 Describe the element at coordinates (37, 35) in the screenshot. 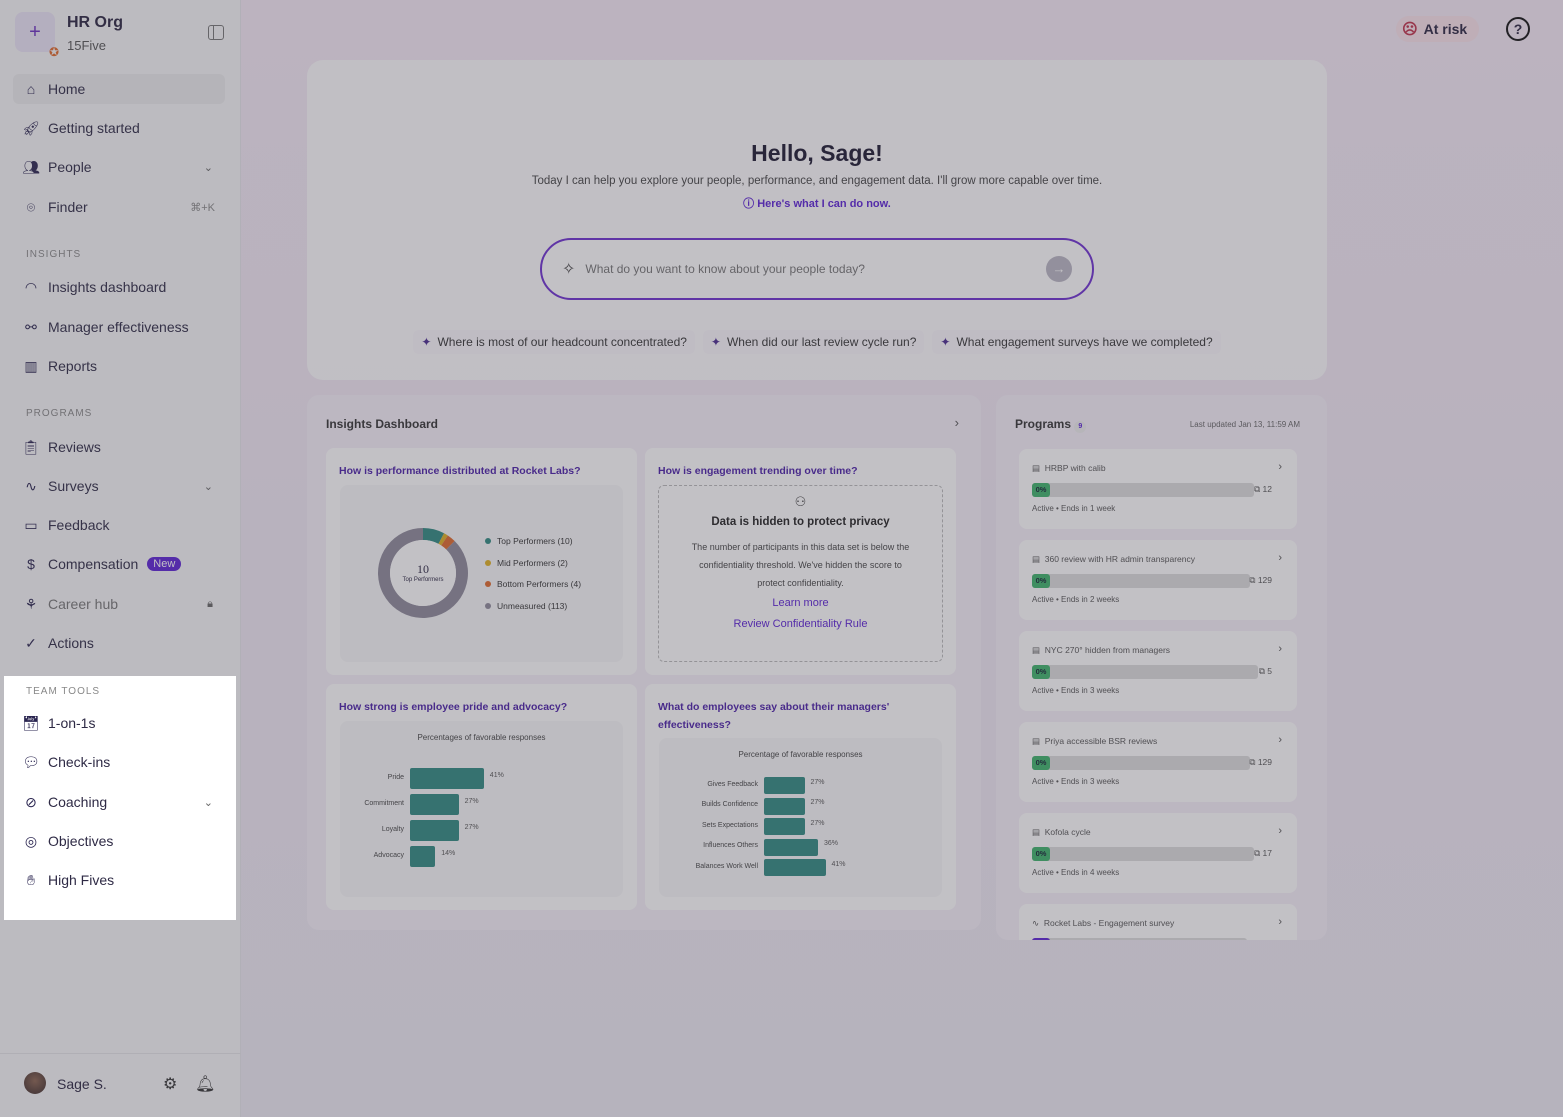

I see `org-logo-button: + ✪` at that location.